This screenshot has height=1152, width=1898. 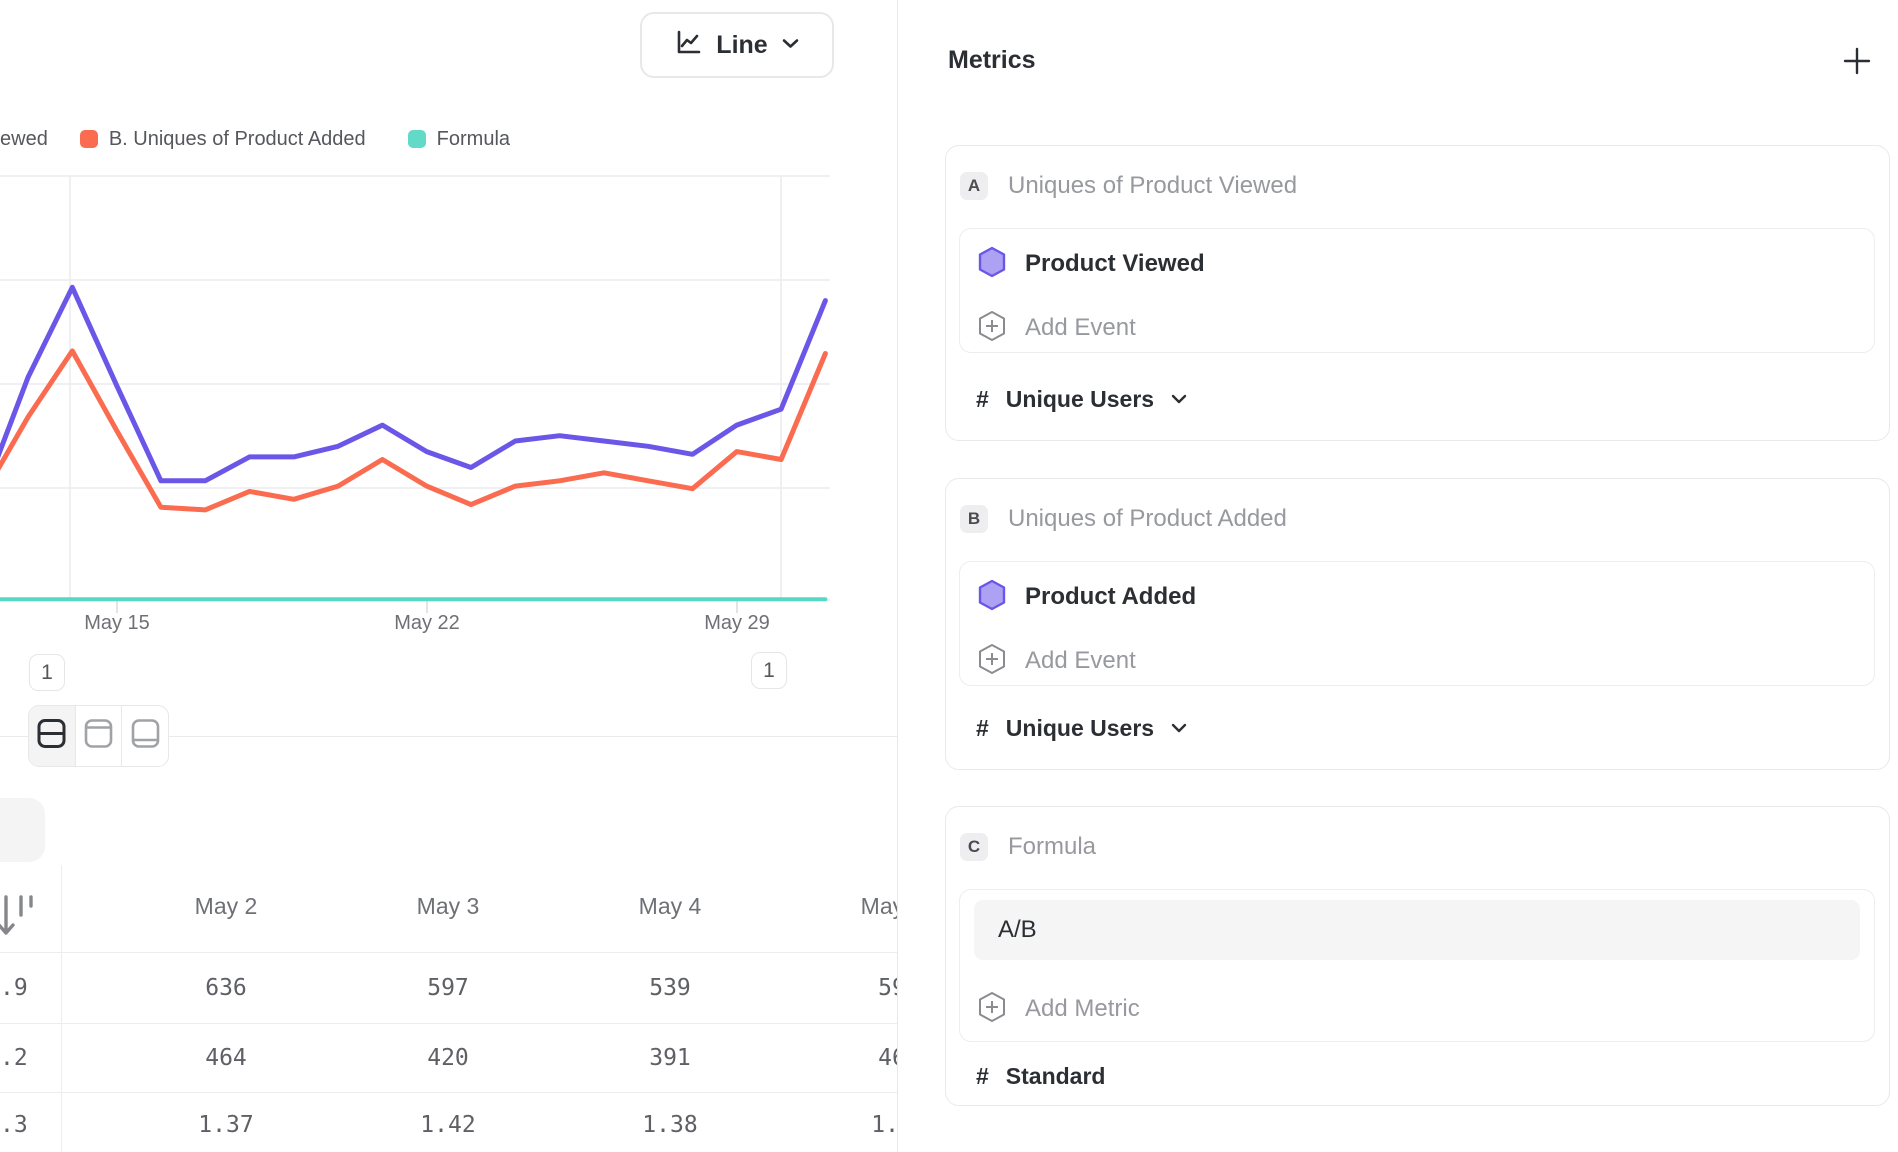 What do you see at coordinates (887, 988) in the screenshot?
I see `table-cell: 59` at bounding box center [887, 988].